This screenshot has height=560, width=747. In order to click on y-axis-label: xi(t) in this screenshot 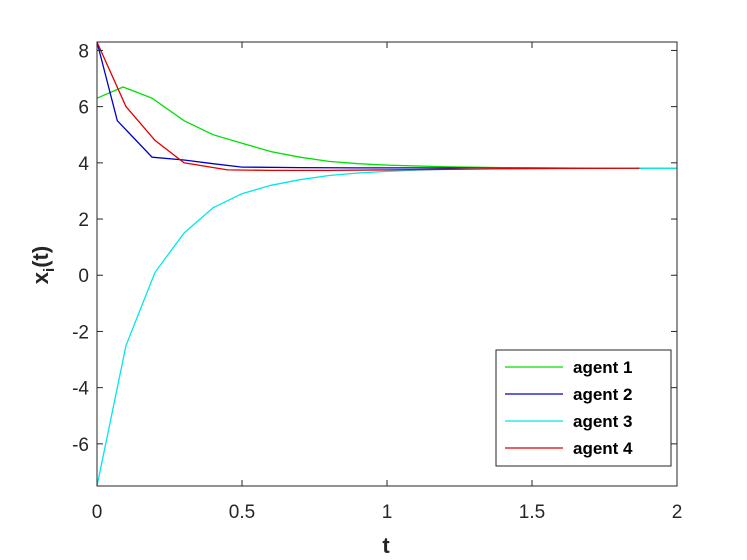, I will do `click(43, 265)`.